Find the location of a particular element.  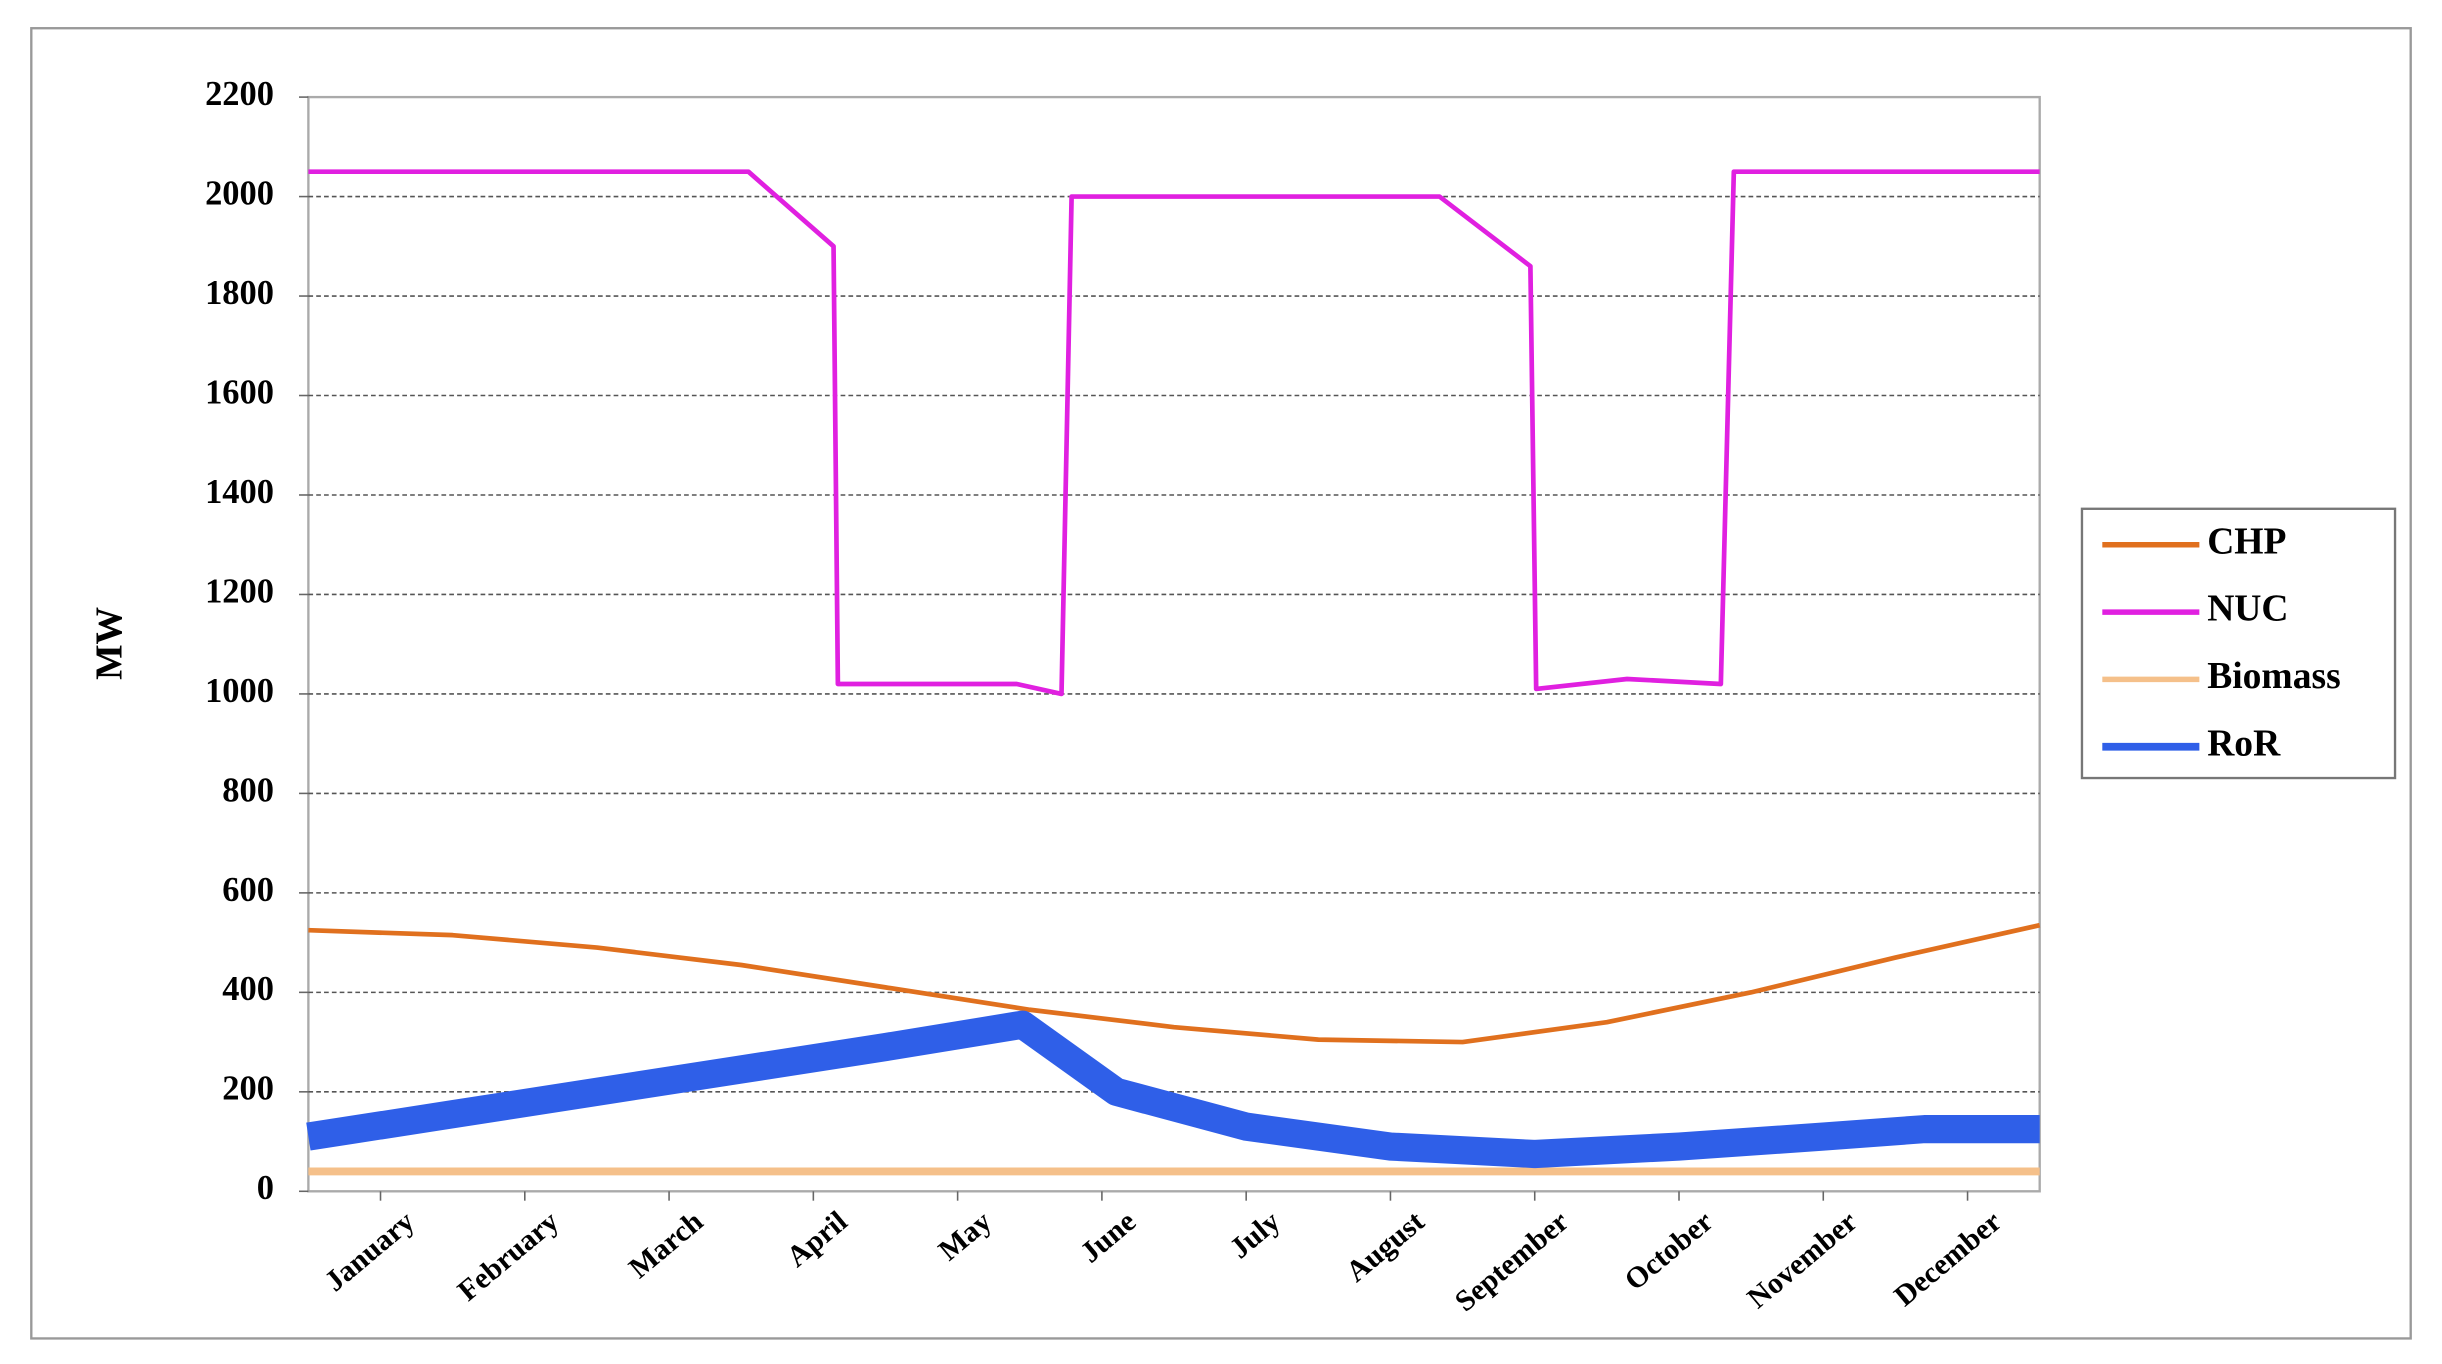

y-tick-label: 1200 is located at coordinates (239, 591).